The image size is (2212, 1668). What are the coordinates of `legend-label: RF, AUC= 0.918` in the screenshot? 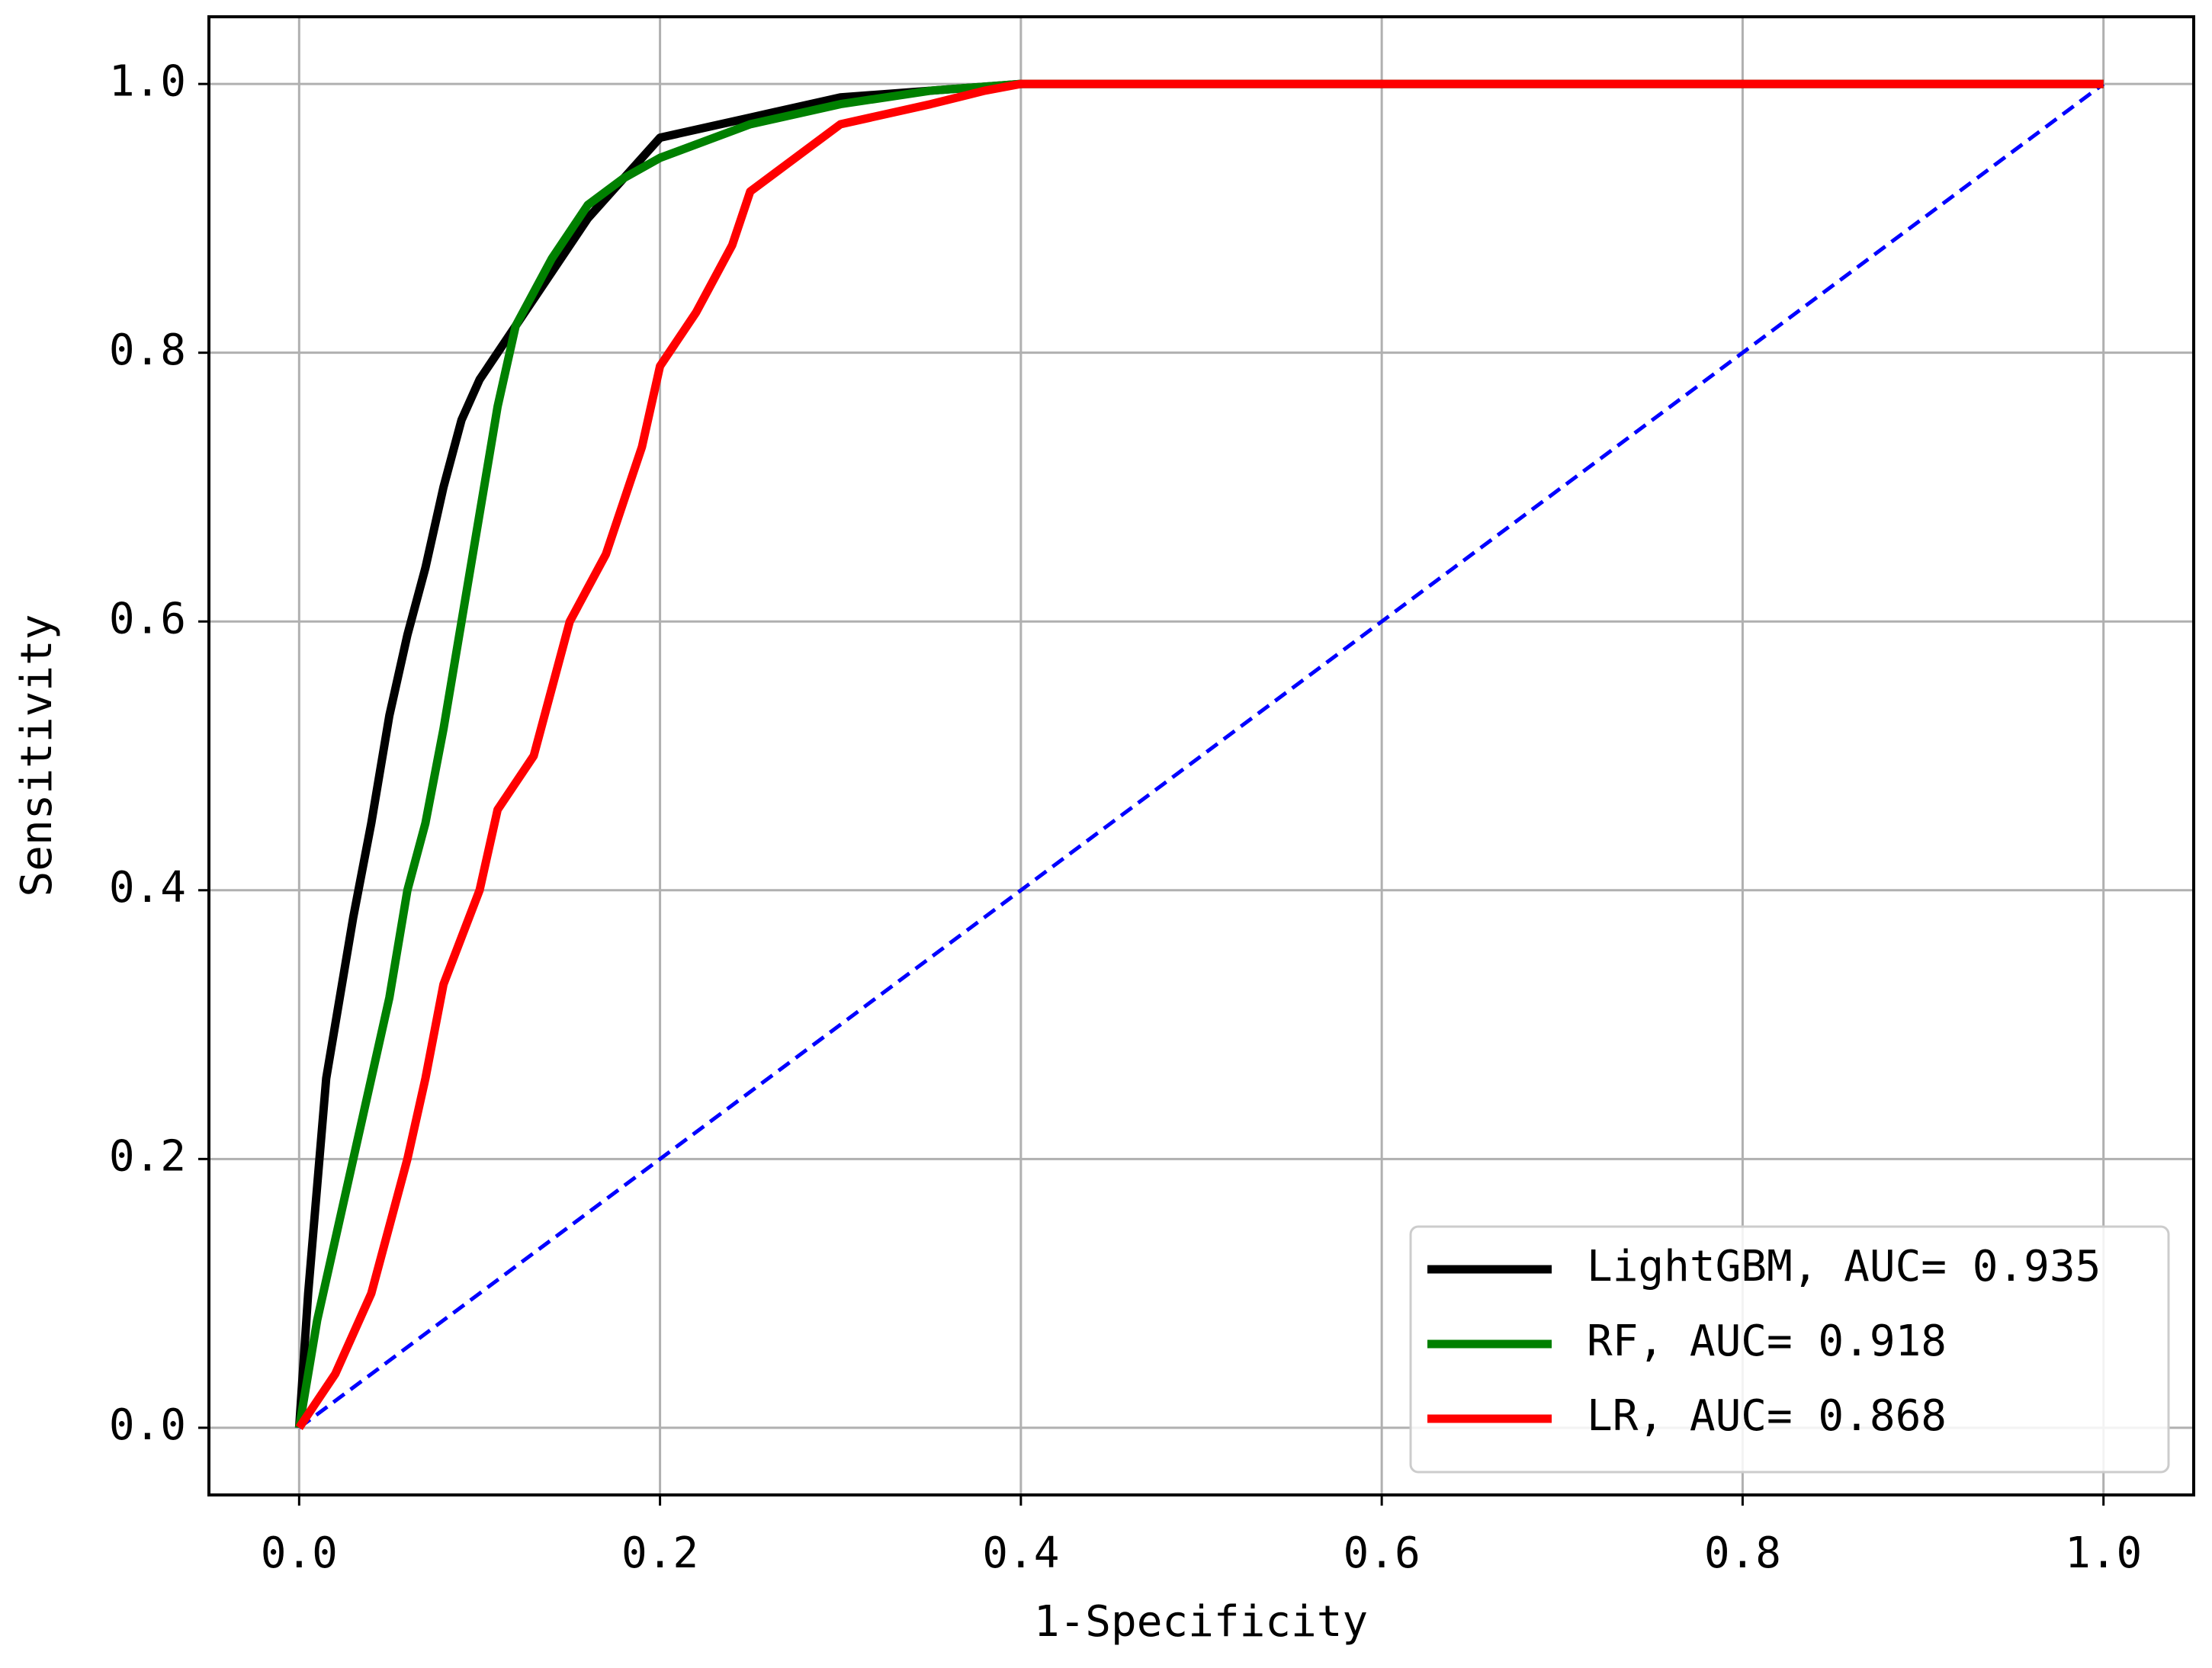 It's located at (1767, 1341).